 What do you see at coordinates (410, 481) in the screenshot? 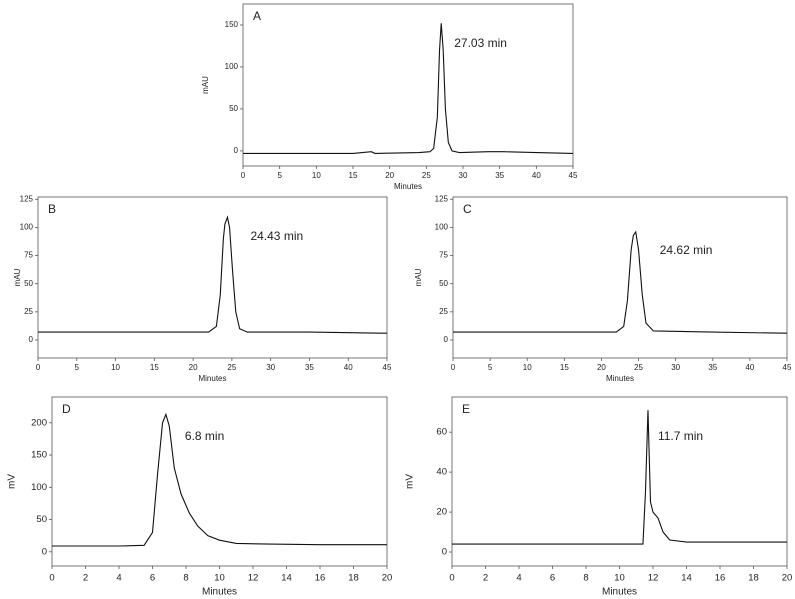
I see `y-axis-label: mV` at bounding box center [410, 481].